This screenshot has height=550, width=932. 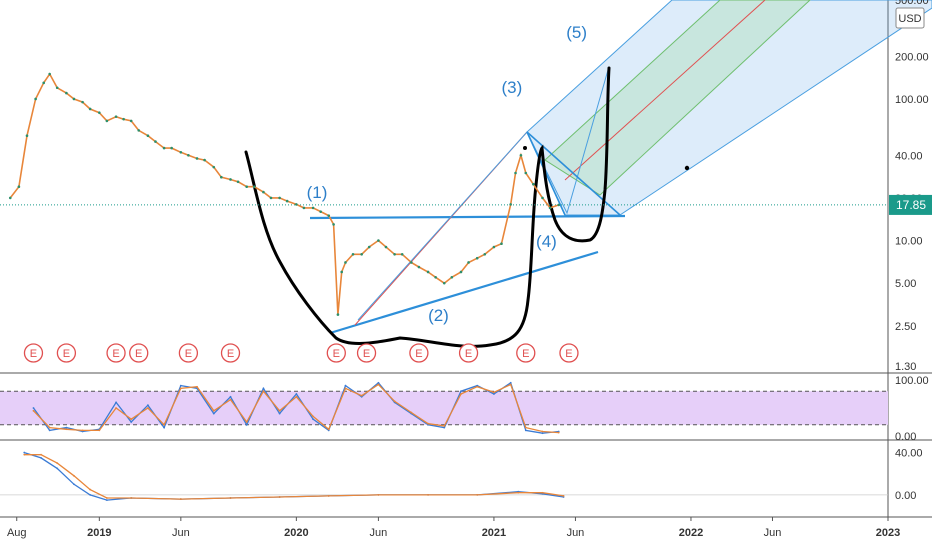 What do you see at coordinates (665, 90) in the screenshot?
I see `pitchfork-median` at bounding box center [665, 90].